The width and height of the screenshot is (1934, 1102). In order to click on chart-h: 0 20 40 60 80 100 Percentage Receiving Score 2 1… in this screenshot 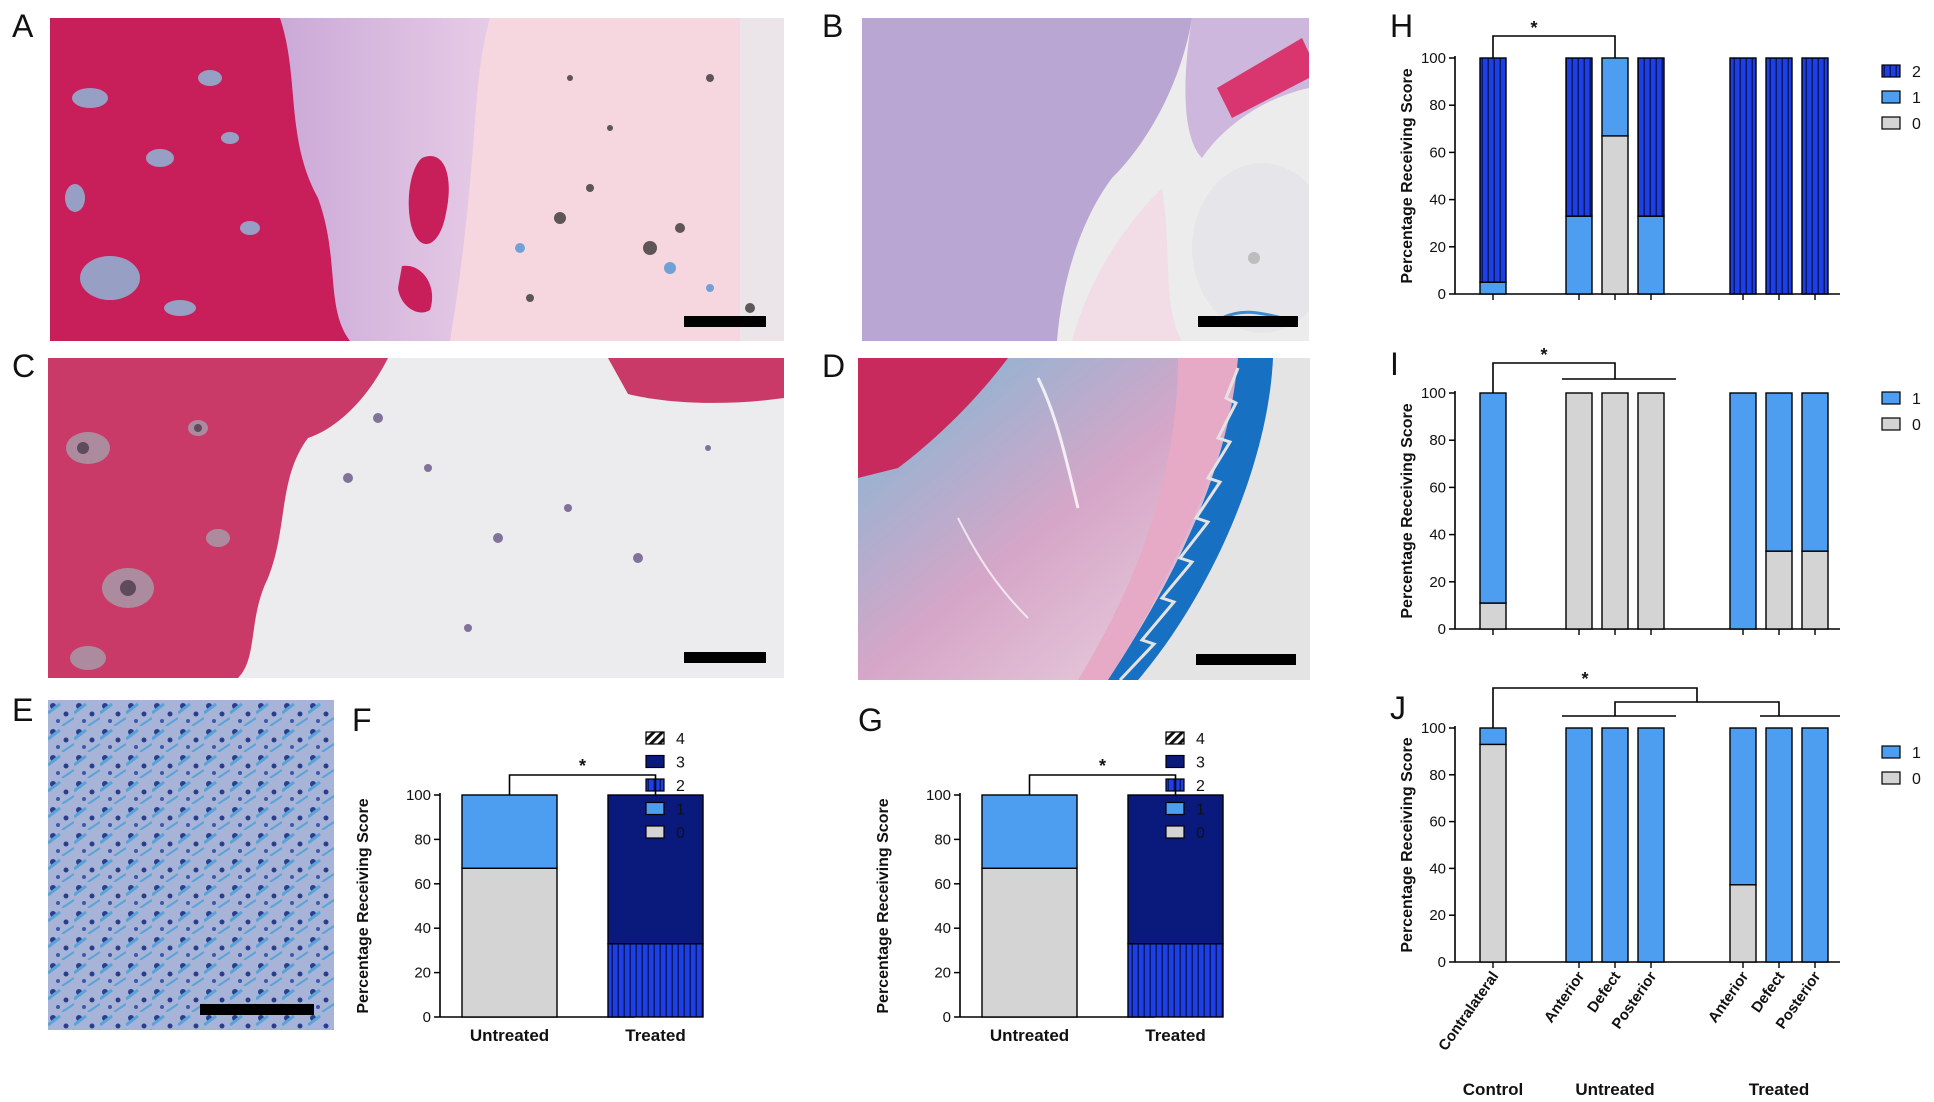, I will do `click(1660, 160)`.